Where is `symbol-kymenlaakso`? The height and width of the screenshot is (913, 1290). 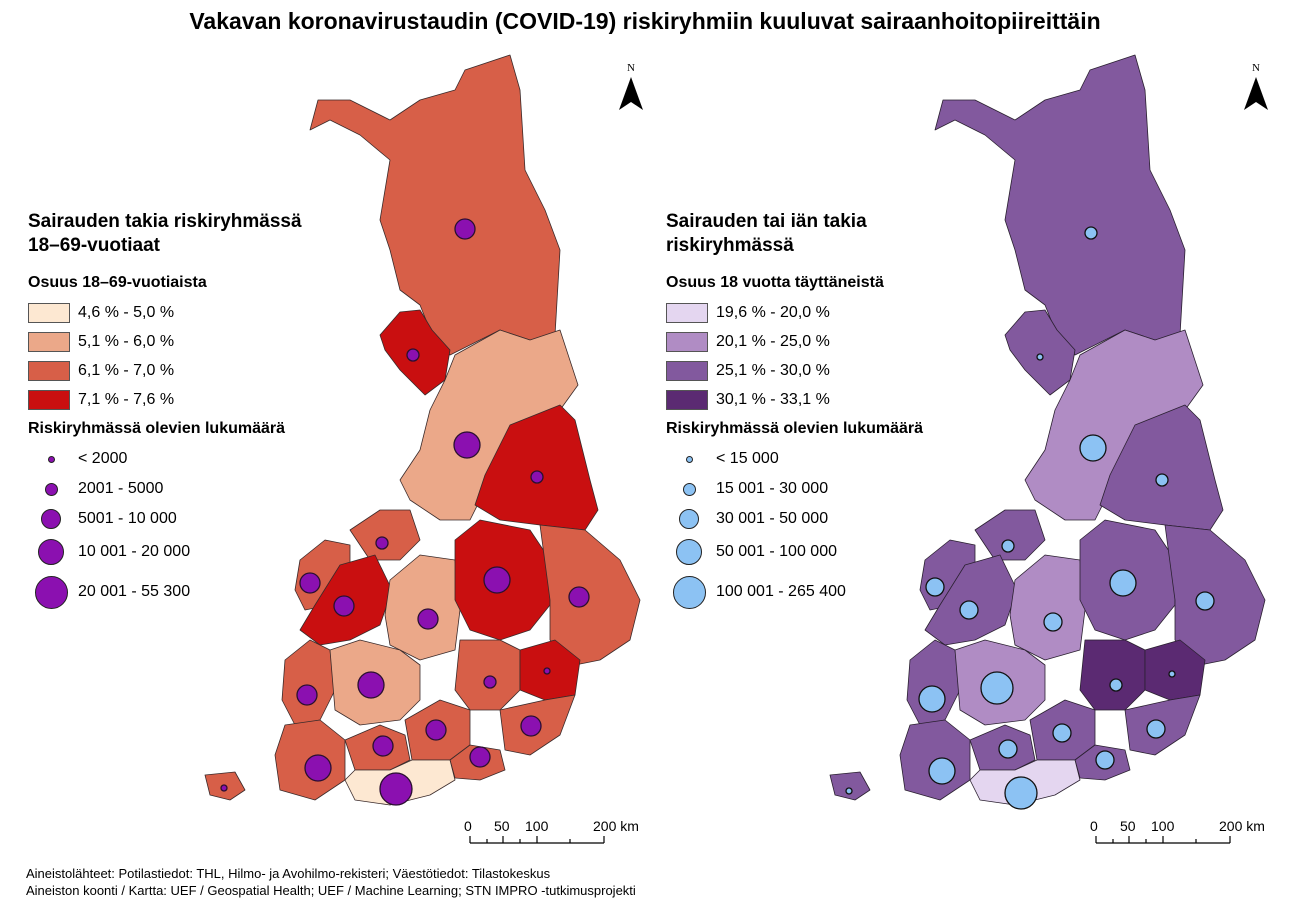 symbol-kymenlaakso is located at coordinates (480, 757).